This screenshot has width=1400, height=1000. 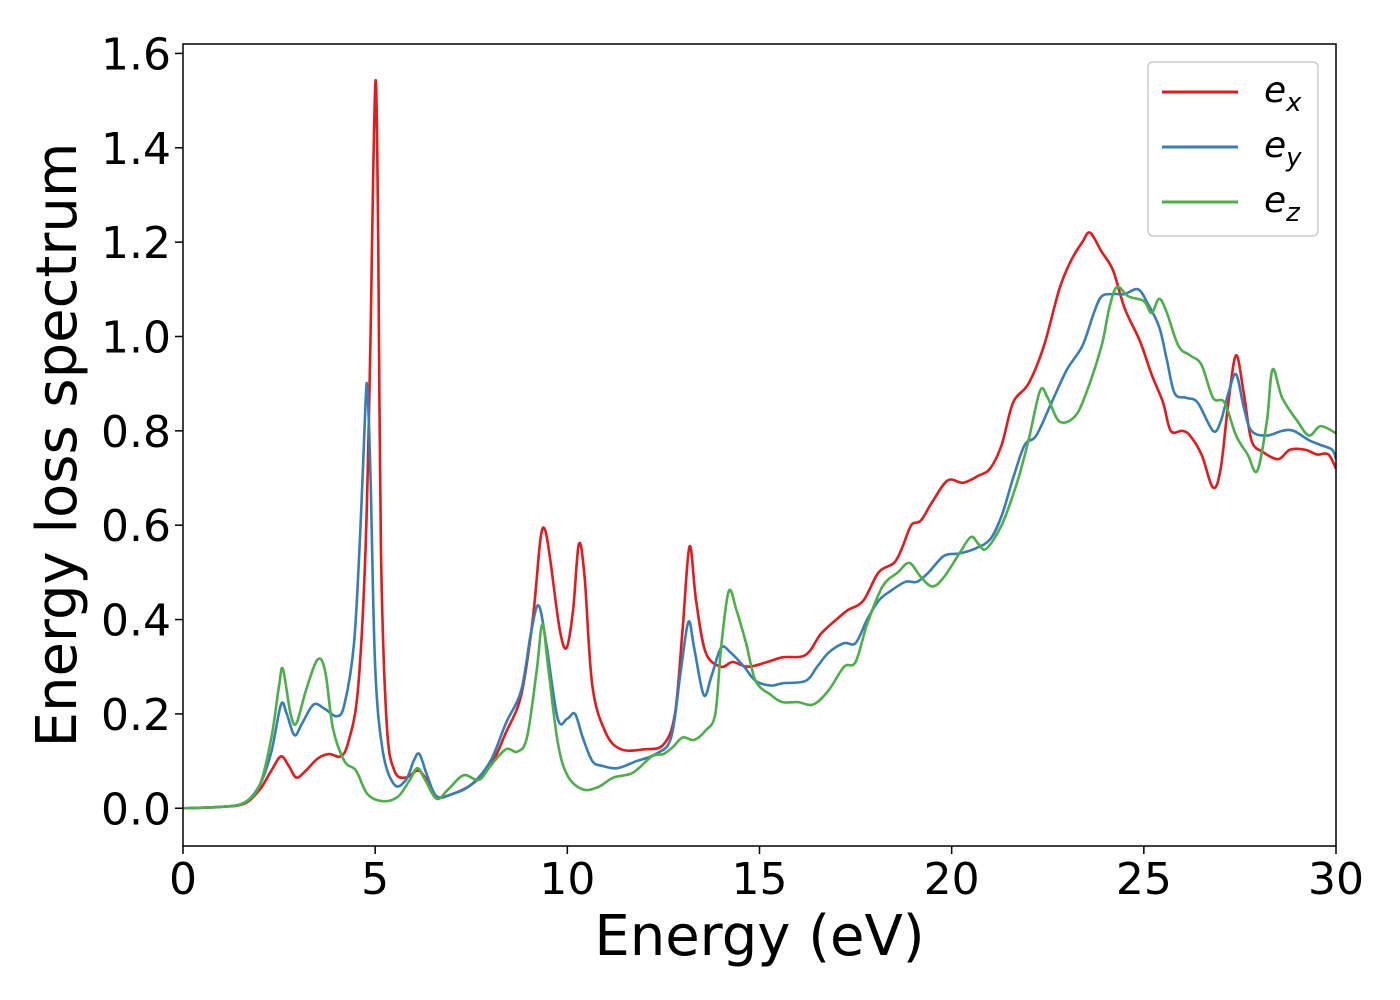 I want to click on legend-label-z: ez, so click(x=1282, y=204).